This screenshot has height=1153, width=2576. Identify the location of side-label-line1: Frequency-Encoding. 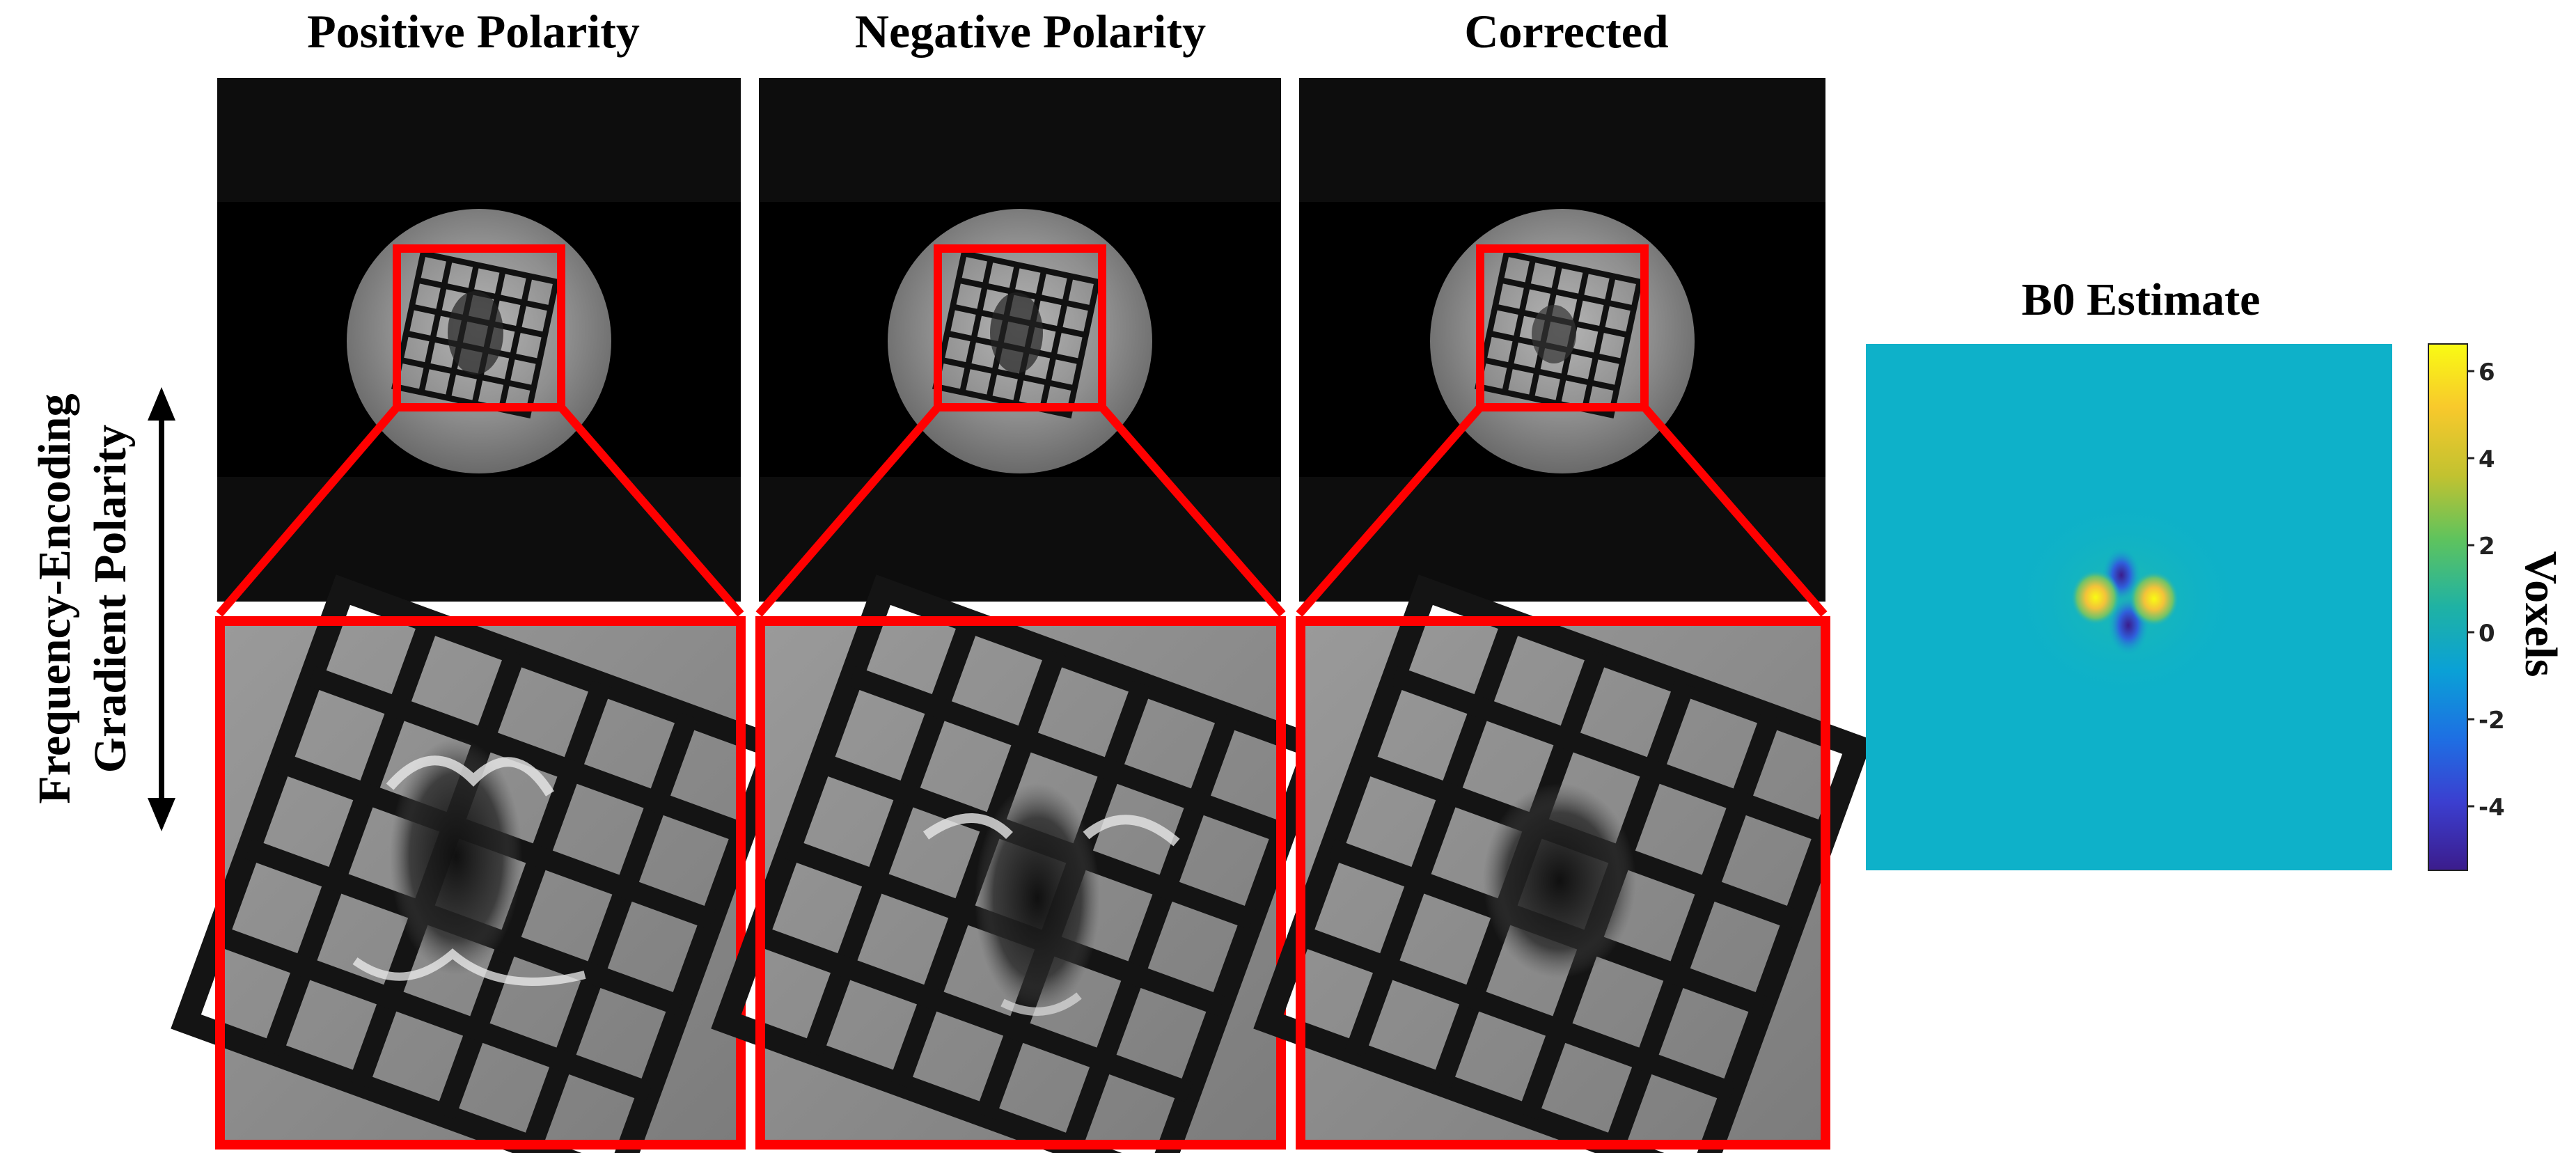
(54, 598).